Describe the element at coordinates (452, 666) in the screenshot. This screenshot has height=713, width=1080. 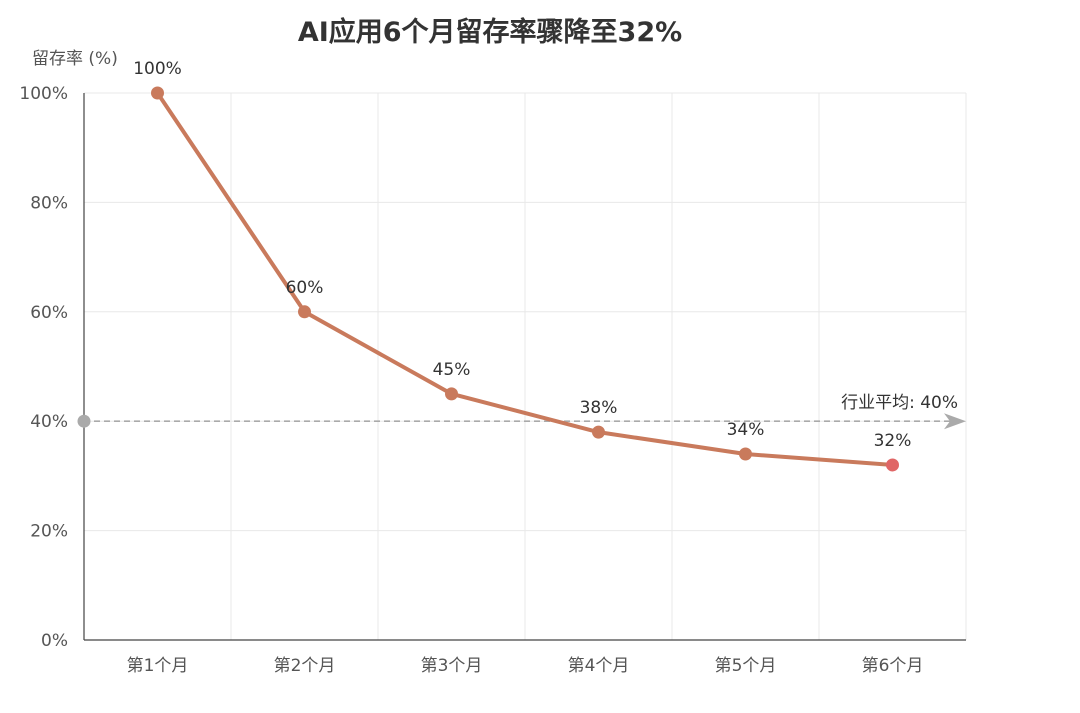
I see `x-tick-label: 第3个月` at that location.